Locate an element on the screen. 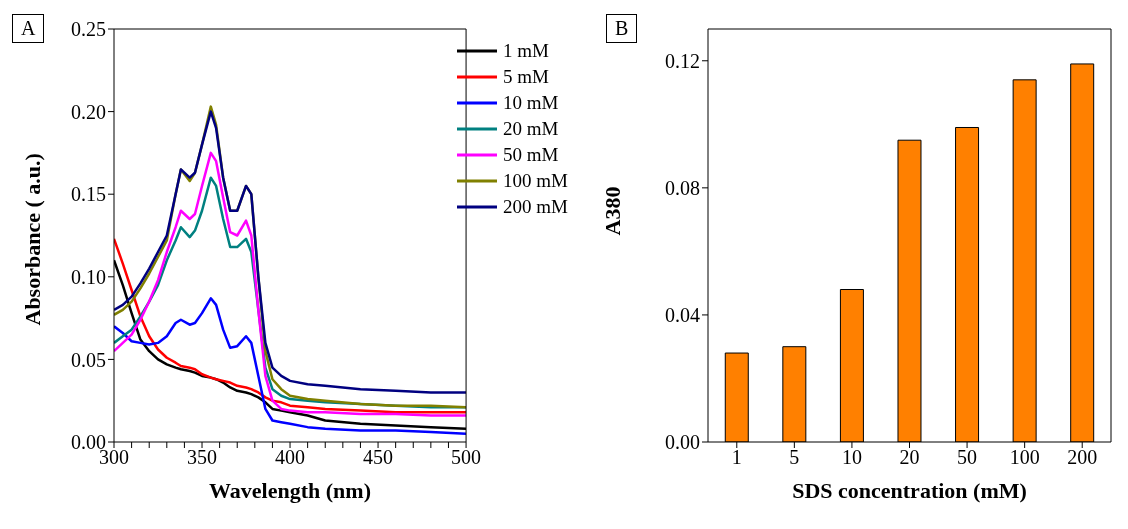  chart-title: A is located at coordinates (28, 28).